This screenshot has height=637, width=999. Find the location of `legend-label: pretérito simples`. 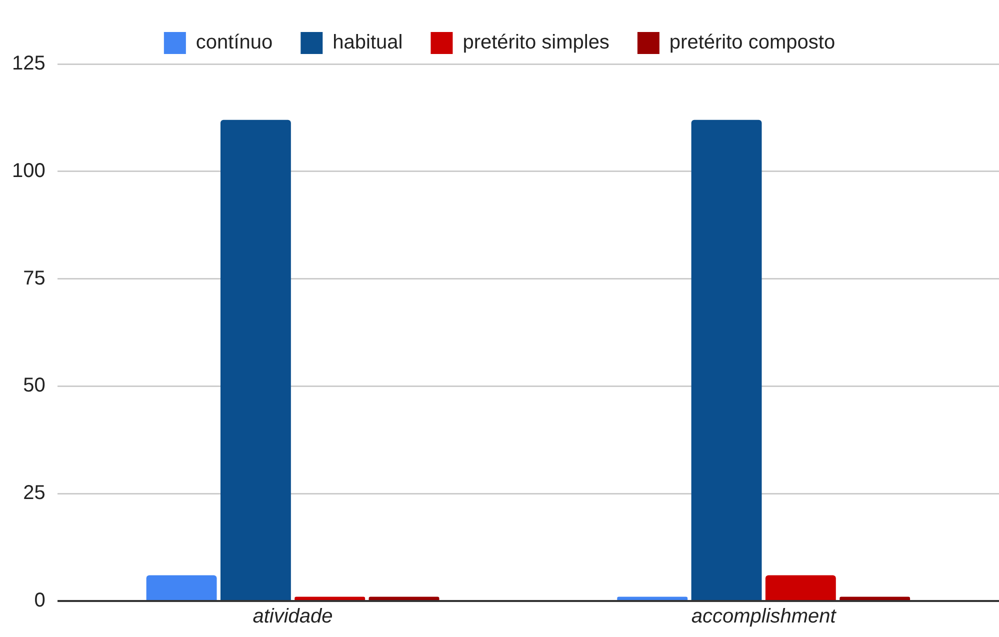

legend-label: pretérito simples is located at coordinates (536, 43).